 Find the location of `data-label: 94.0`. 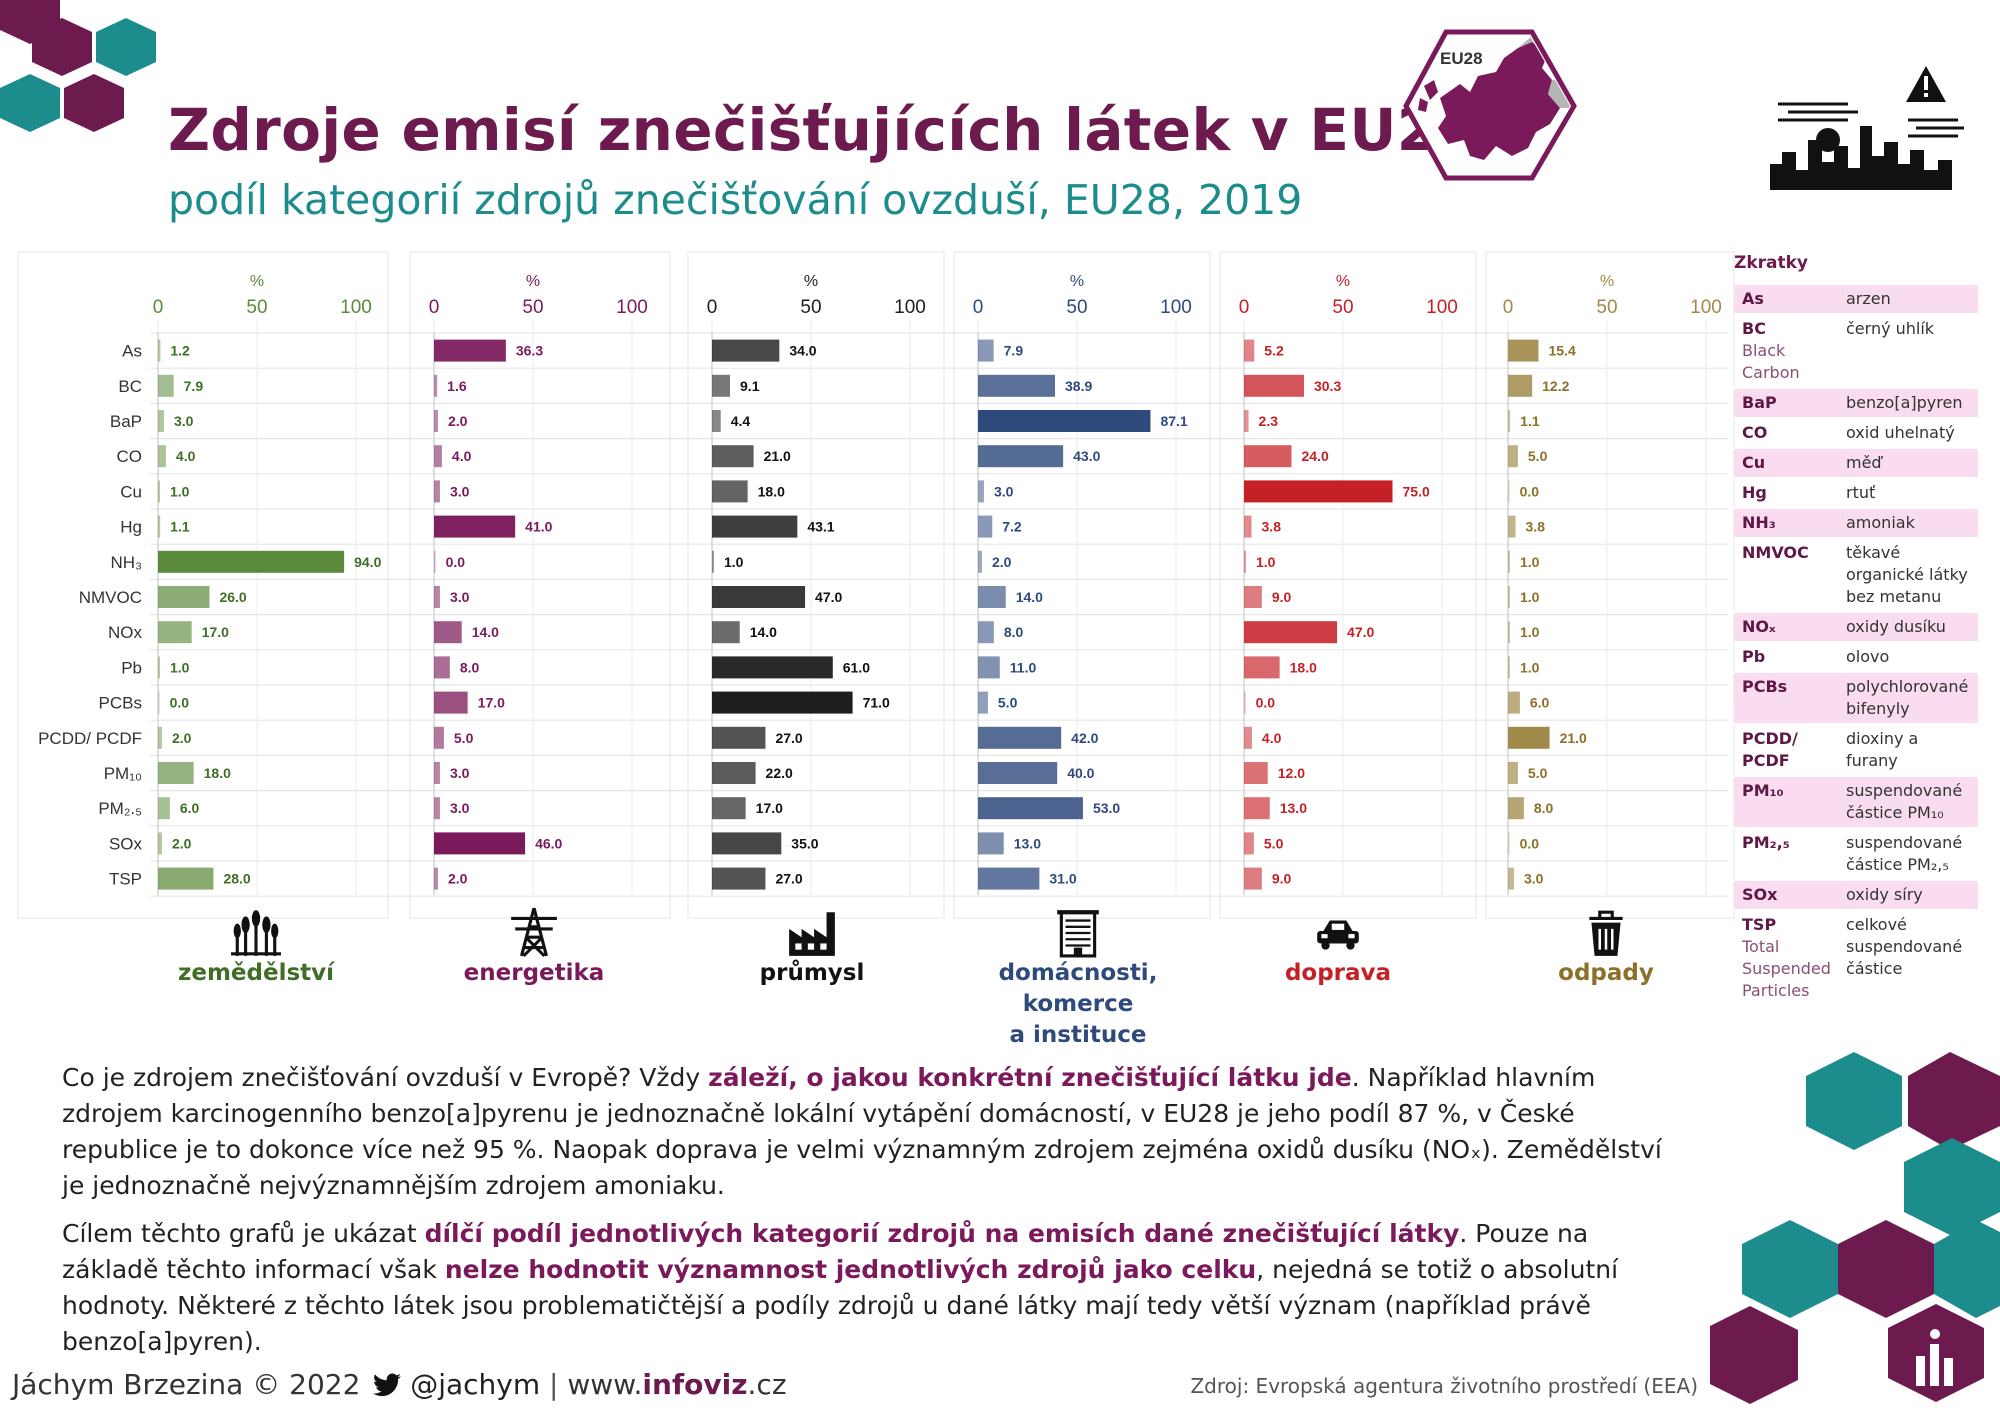

data-label: 94.0 is located at coordinates (367, 562).